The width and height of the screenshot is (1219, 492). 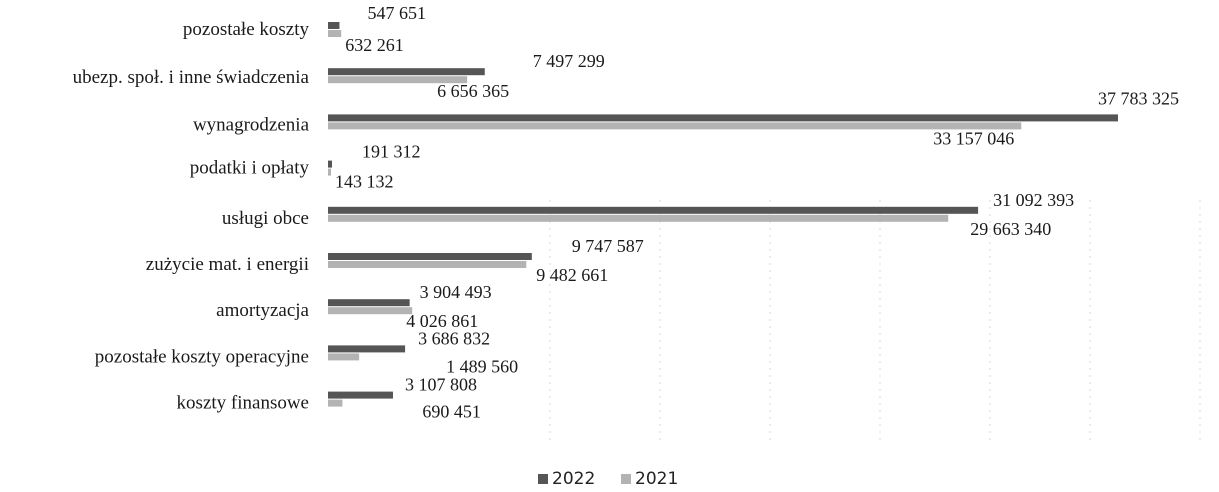 What do you see at coordinates (262, 310) in the screenshot?
I see `category-label: amortyzacja` at bounding box center [262, 310].